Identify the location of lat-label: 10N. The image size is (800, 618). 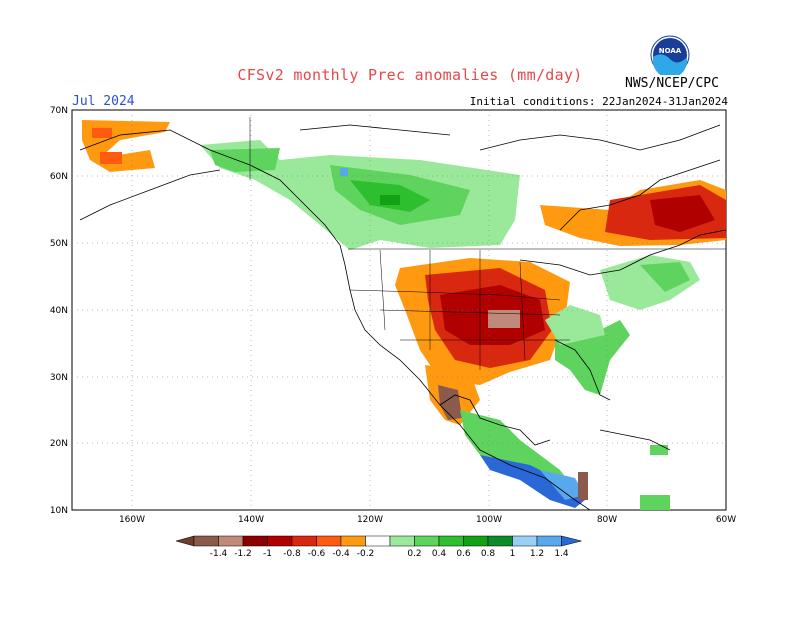
(59, 511).